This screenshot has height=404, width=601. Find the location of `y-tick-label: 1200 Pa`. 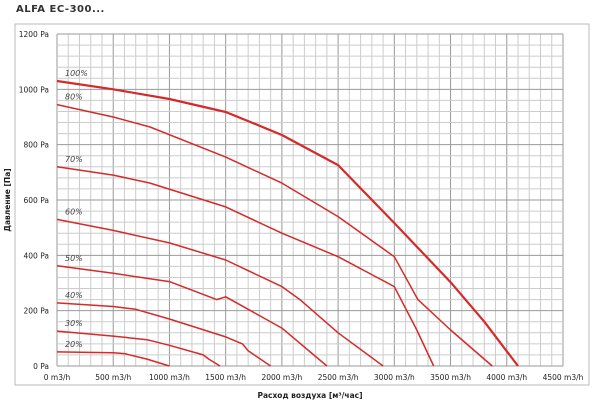

y-tick-label: 1200 Pa is located at coordinates (34, 34).